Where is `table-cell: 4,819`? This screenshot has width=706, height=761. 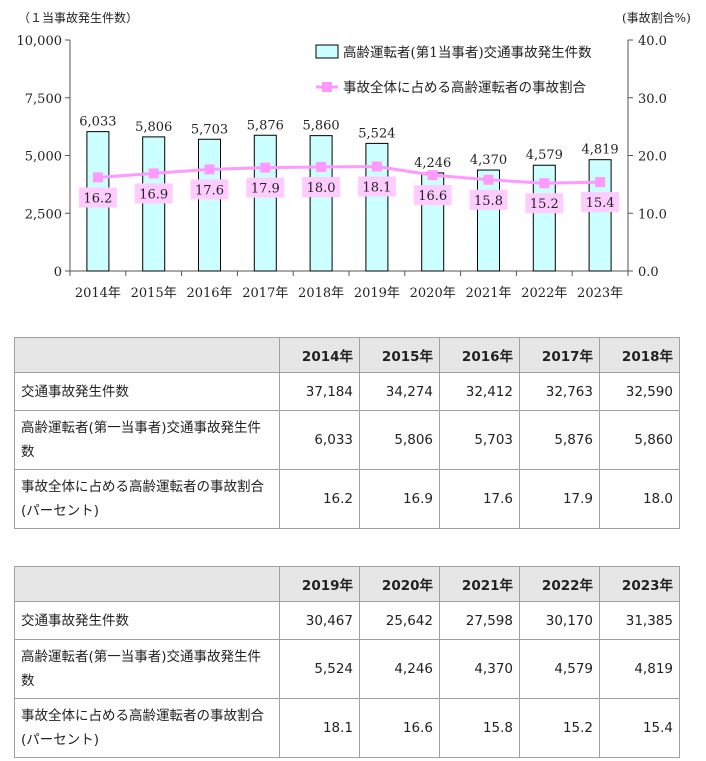
table-cell: 4,819 is located at coordinates (639, 669).